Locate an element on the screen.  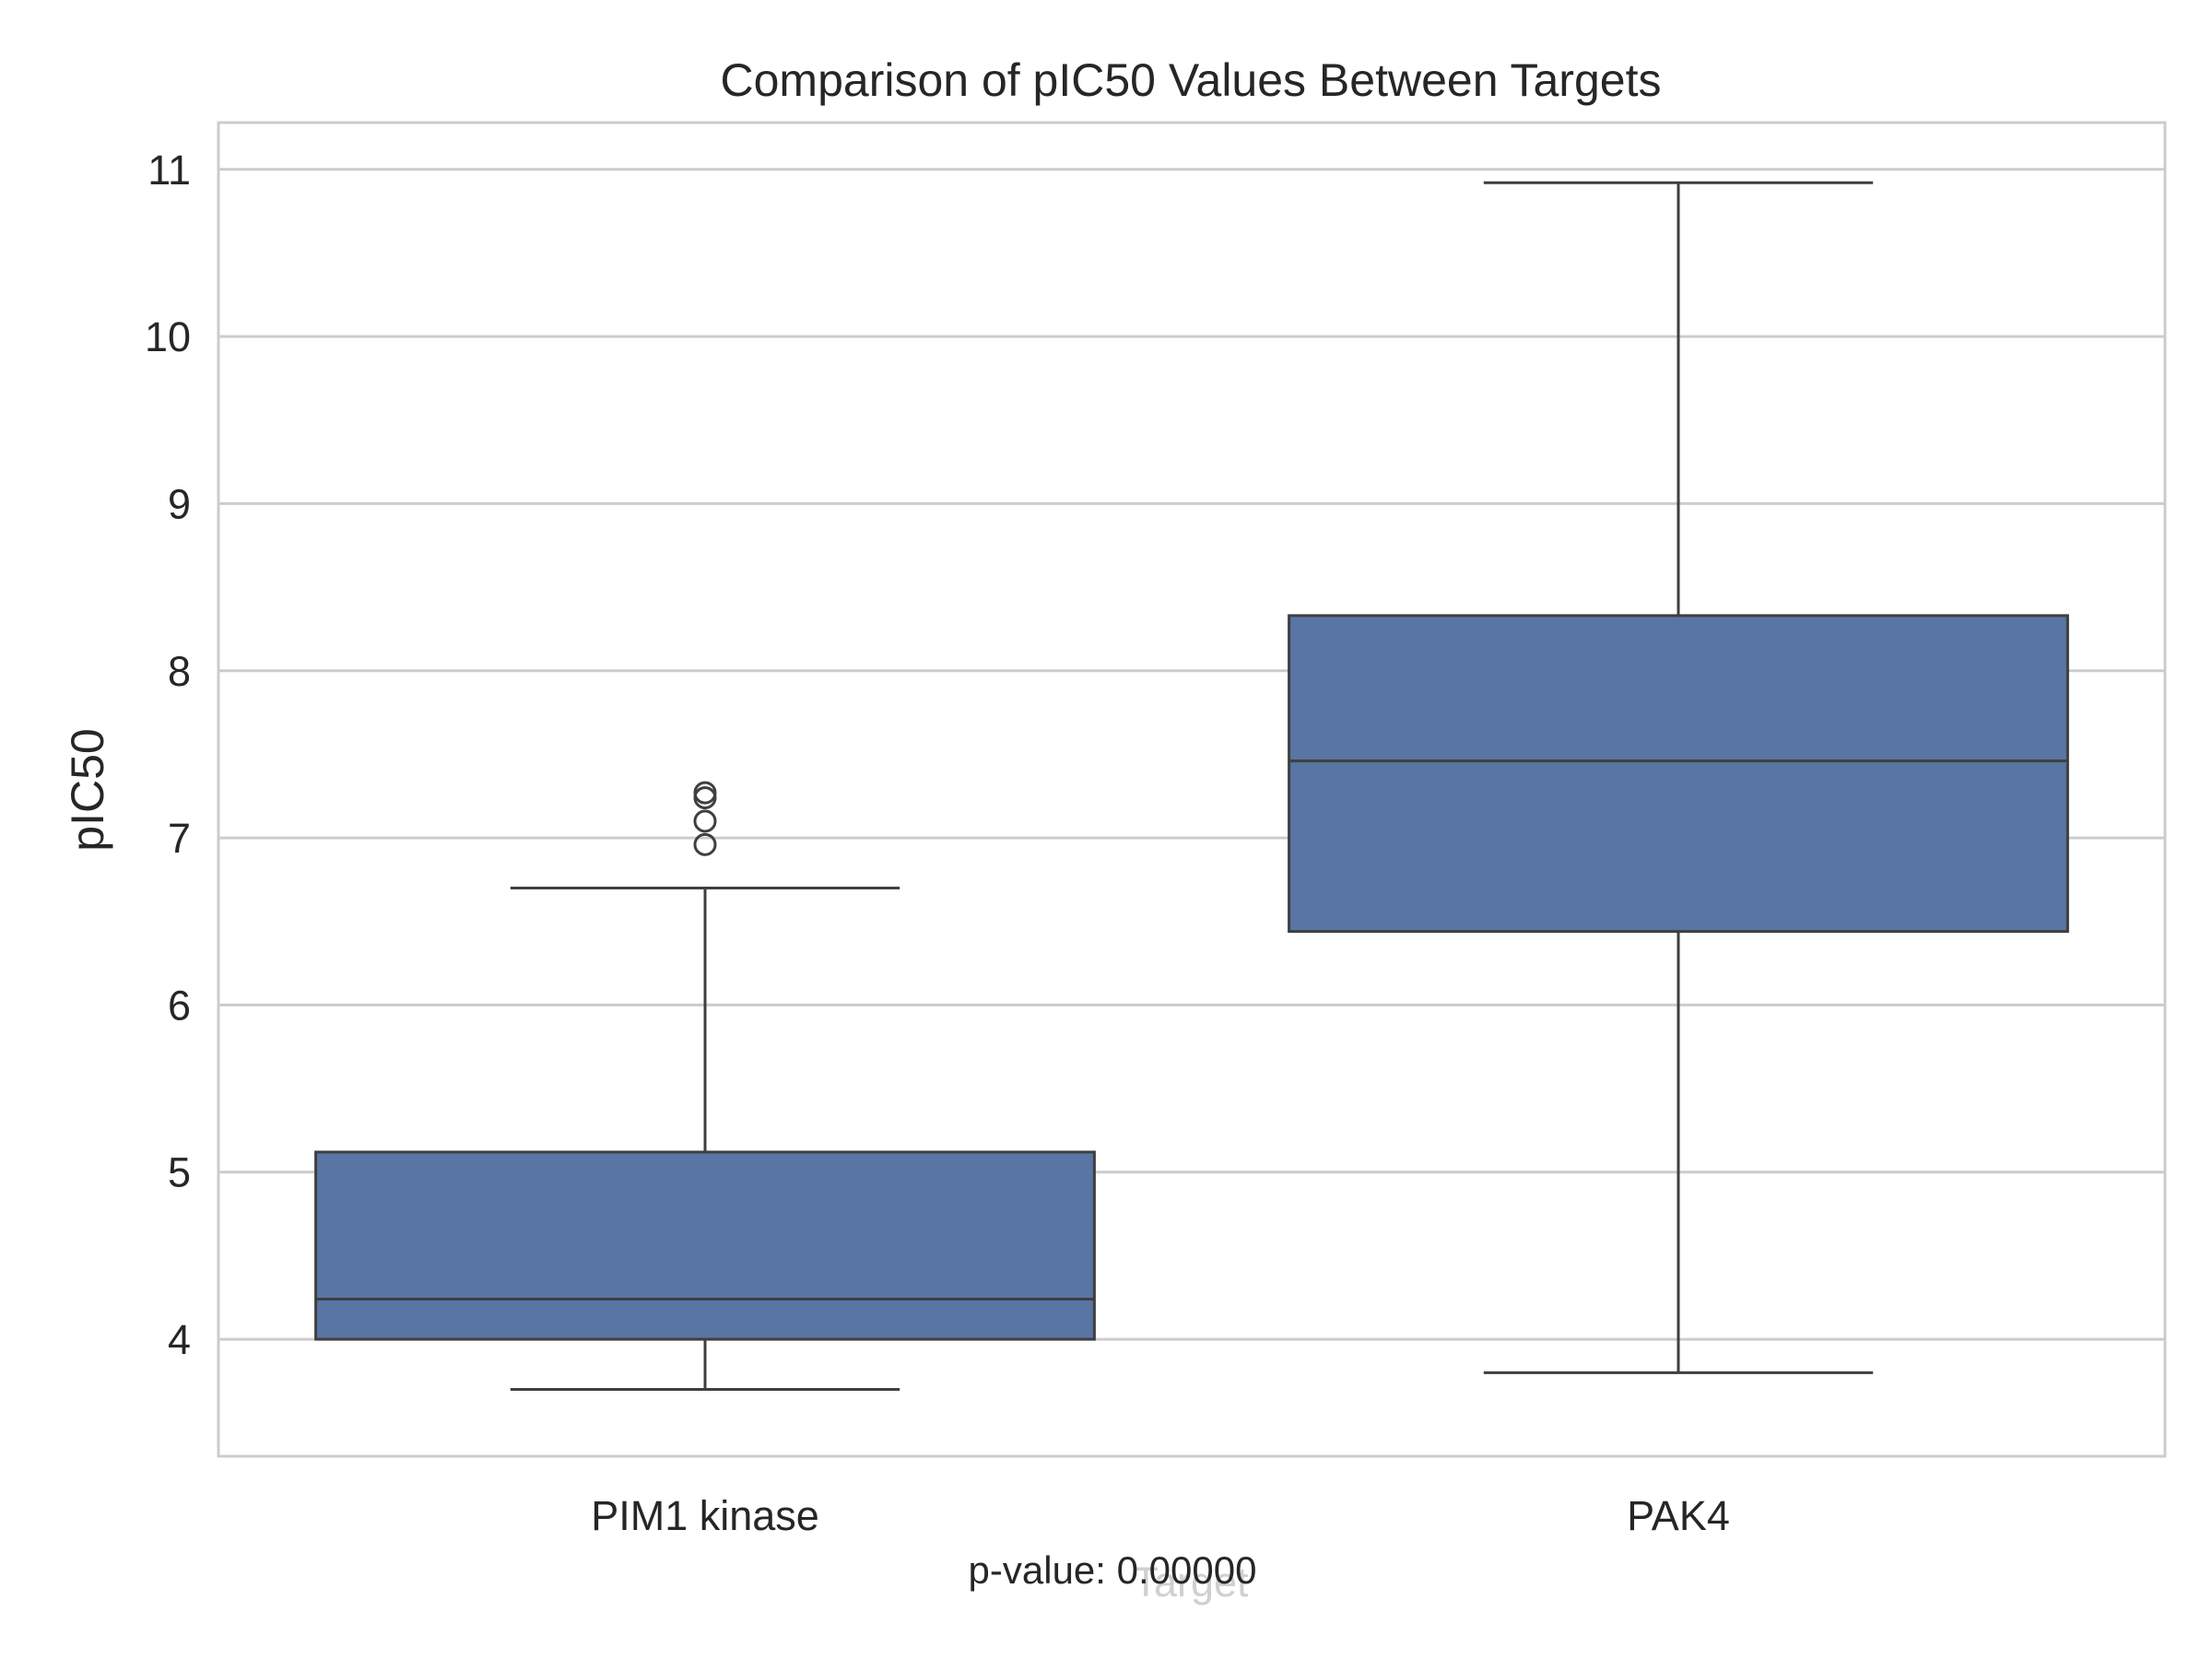
x-axis-label: Target is located at coordinates (1191, 1582).